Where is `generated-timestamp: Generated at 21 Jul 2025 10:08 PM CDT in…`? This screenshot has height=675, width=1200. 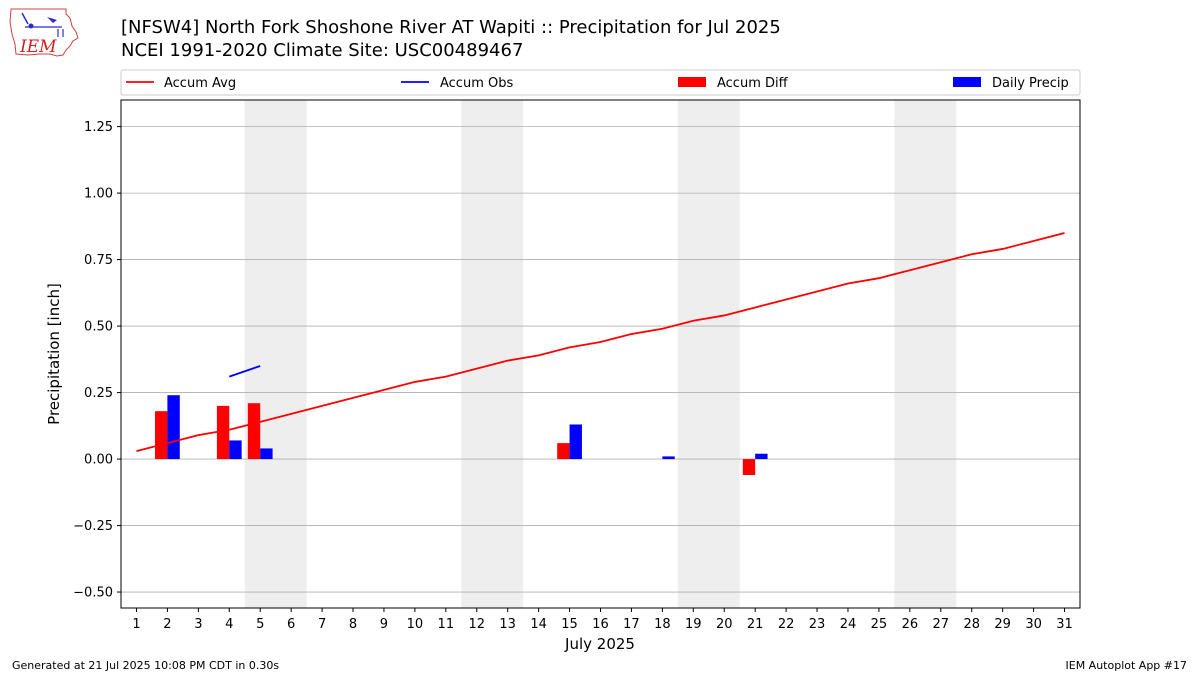
generated-timestamp: Generated at 21 Jul 2025 10:08 PM CDT in… is located at coordinates (146, 665).